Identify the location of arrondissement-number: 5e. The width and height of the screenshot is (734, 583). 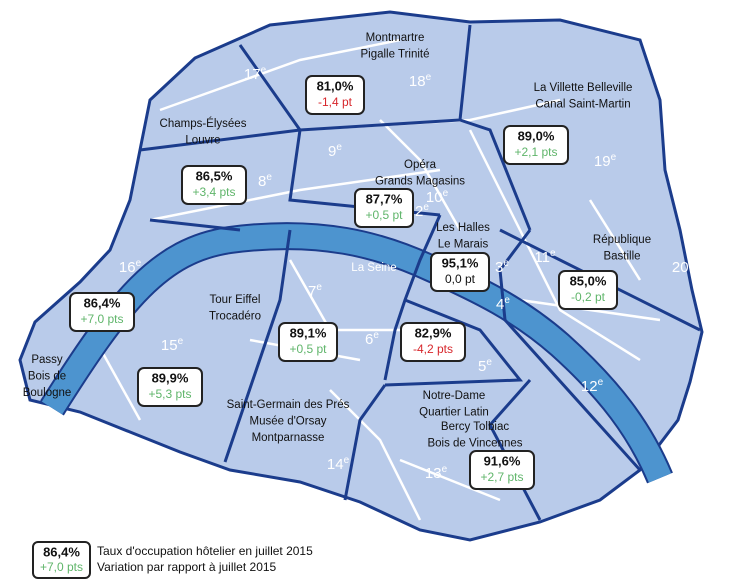
(485, 366).